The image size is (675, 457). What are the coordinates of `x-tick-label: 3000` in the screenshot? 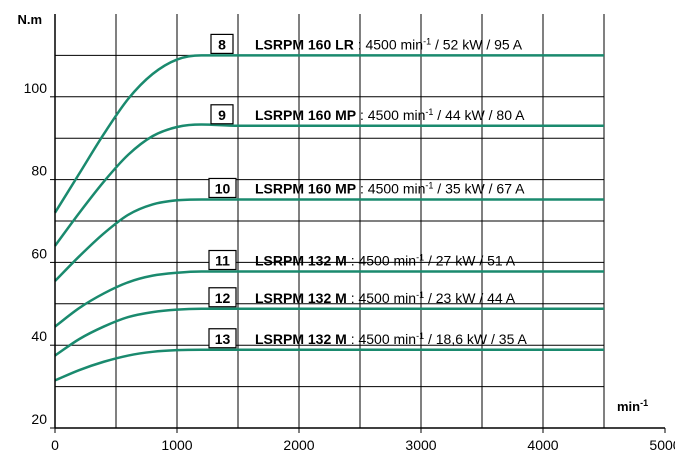 It's located at (420, 445).